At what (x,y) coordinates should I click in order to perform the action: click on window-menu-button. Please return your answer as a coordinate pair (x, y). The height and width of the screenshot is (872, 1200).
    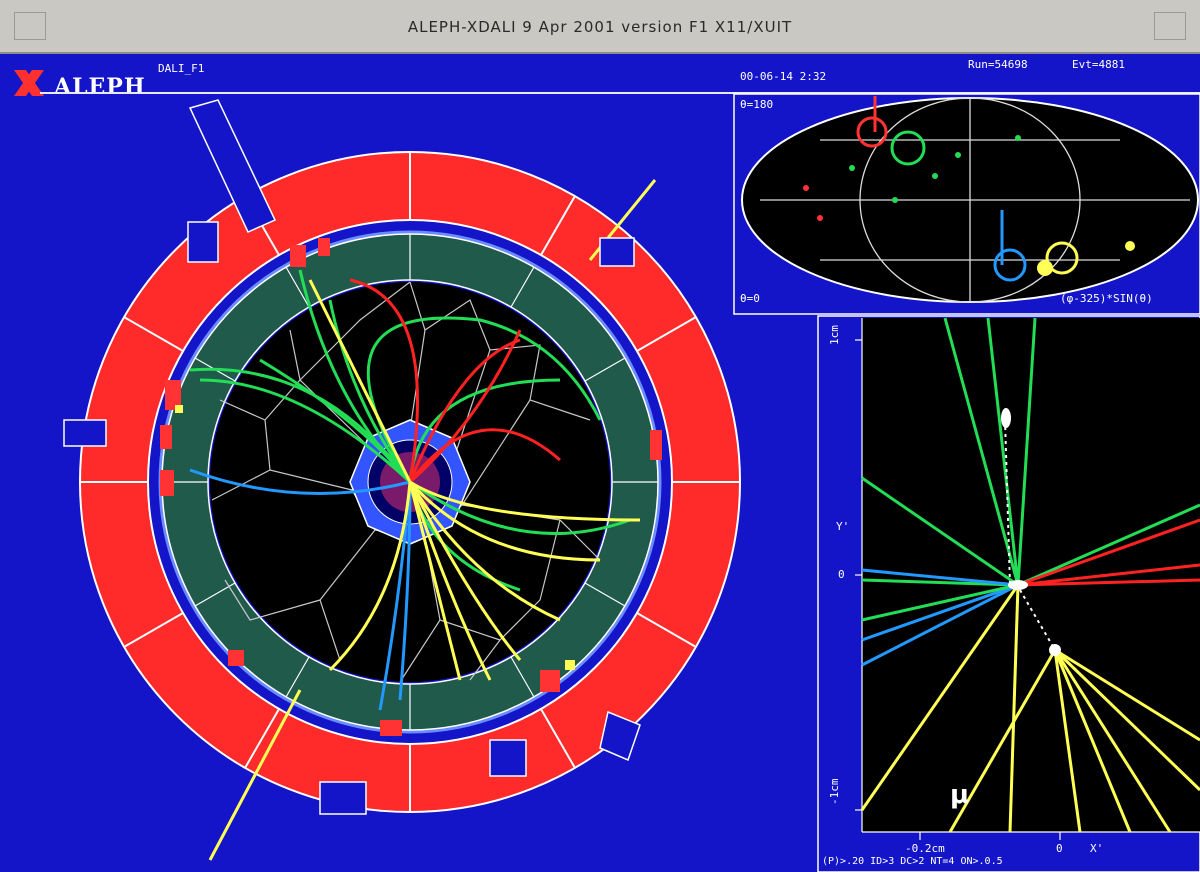
    Looking at the image, I should click on (30, 26).